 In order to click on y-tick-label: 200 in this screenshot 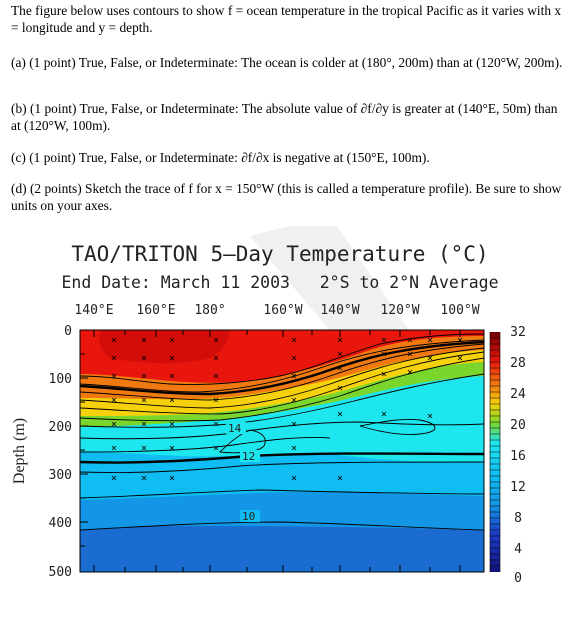, I will do `click(60, 427)`.